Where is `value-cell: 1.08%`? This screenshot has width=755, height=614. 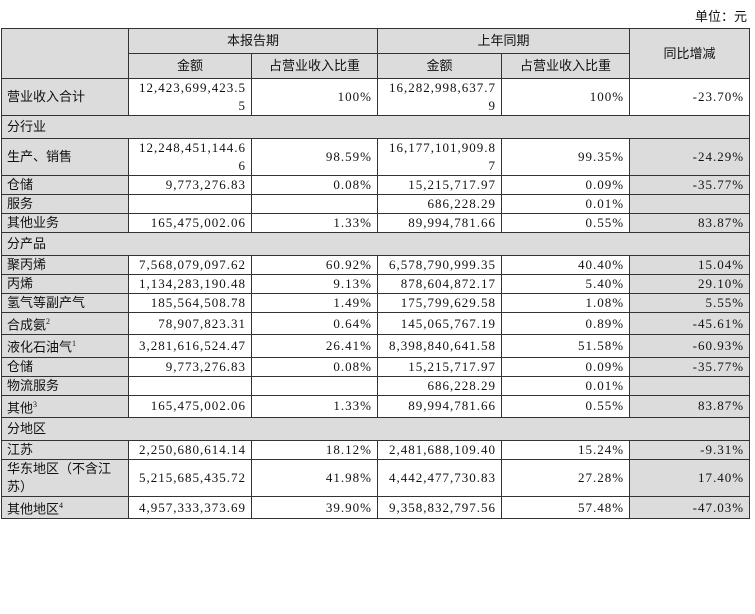
value-cell: 1.08% is located at coordinates (566, 303).